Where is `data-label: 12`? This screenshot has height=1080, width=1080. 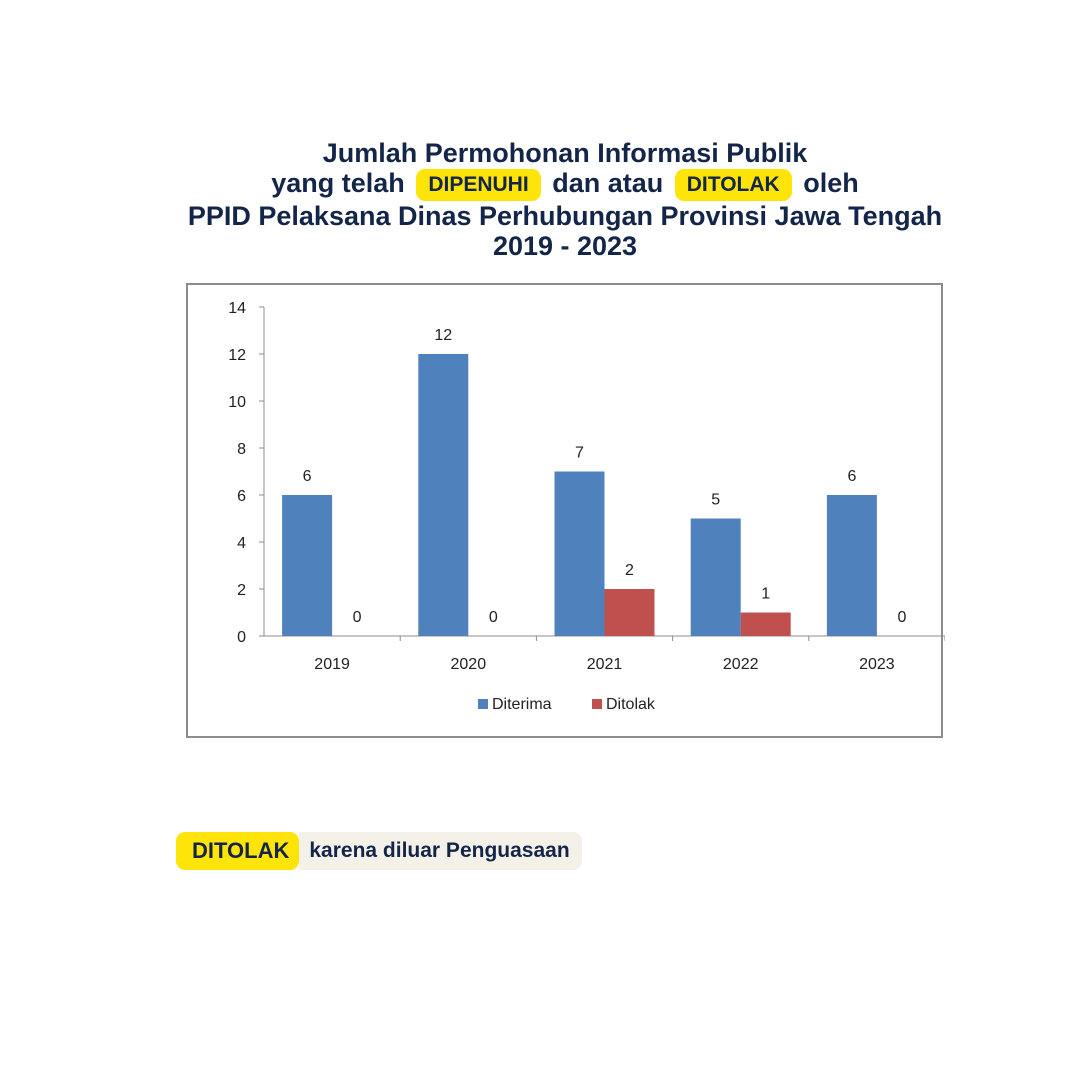
data-label: 12 is located at coordinates (443, 335).